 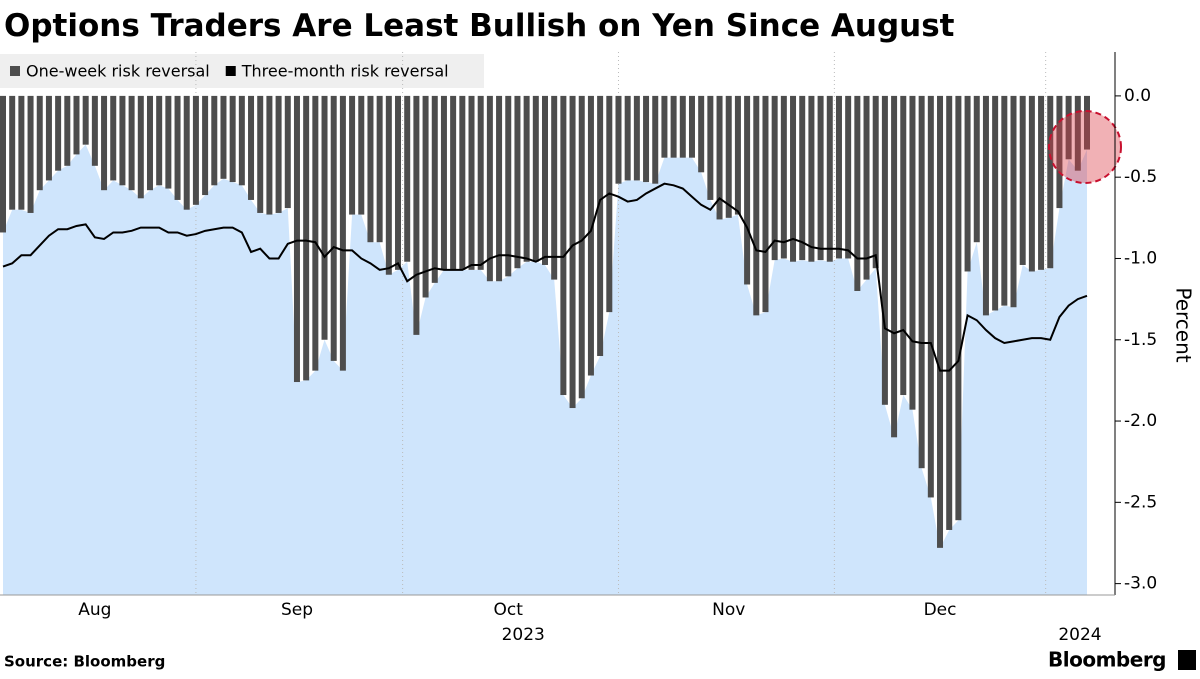 I want to click on brand-icon, so click(x=1187, y=660).